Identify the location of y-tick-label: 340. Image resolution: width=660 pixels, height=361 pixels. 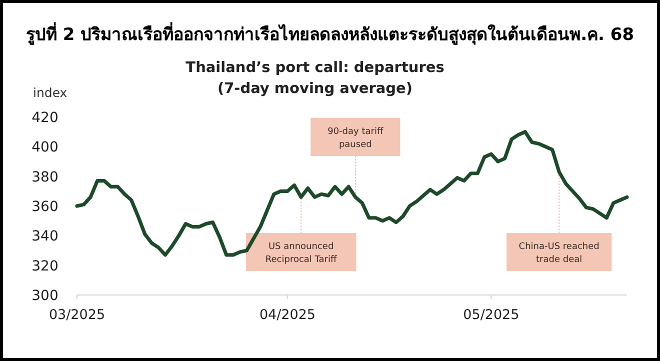
(45, 236).